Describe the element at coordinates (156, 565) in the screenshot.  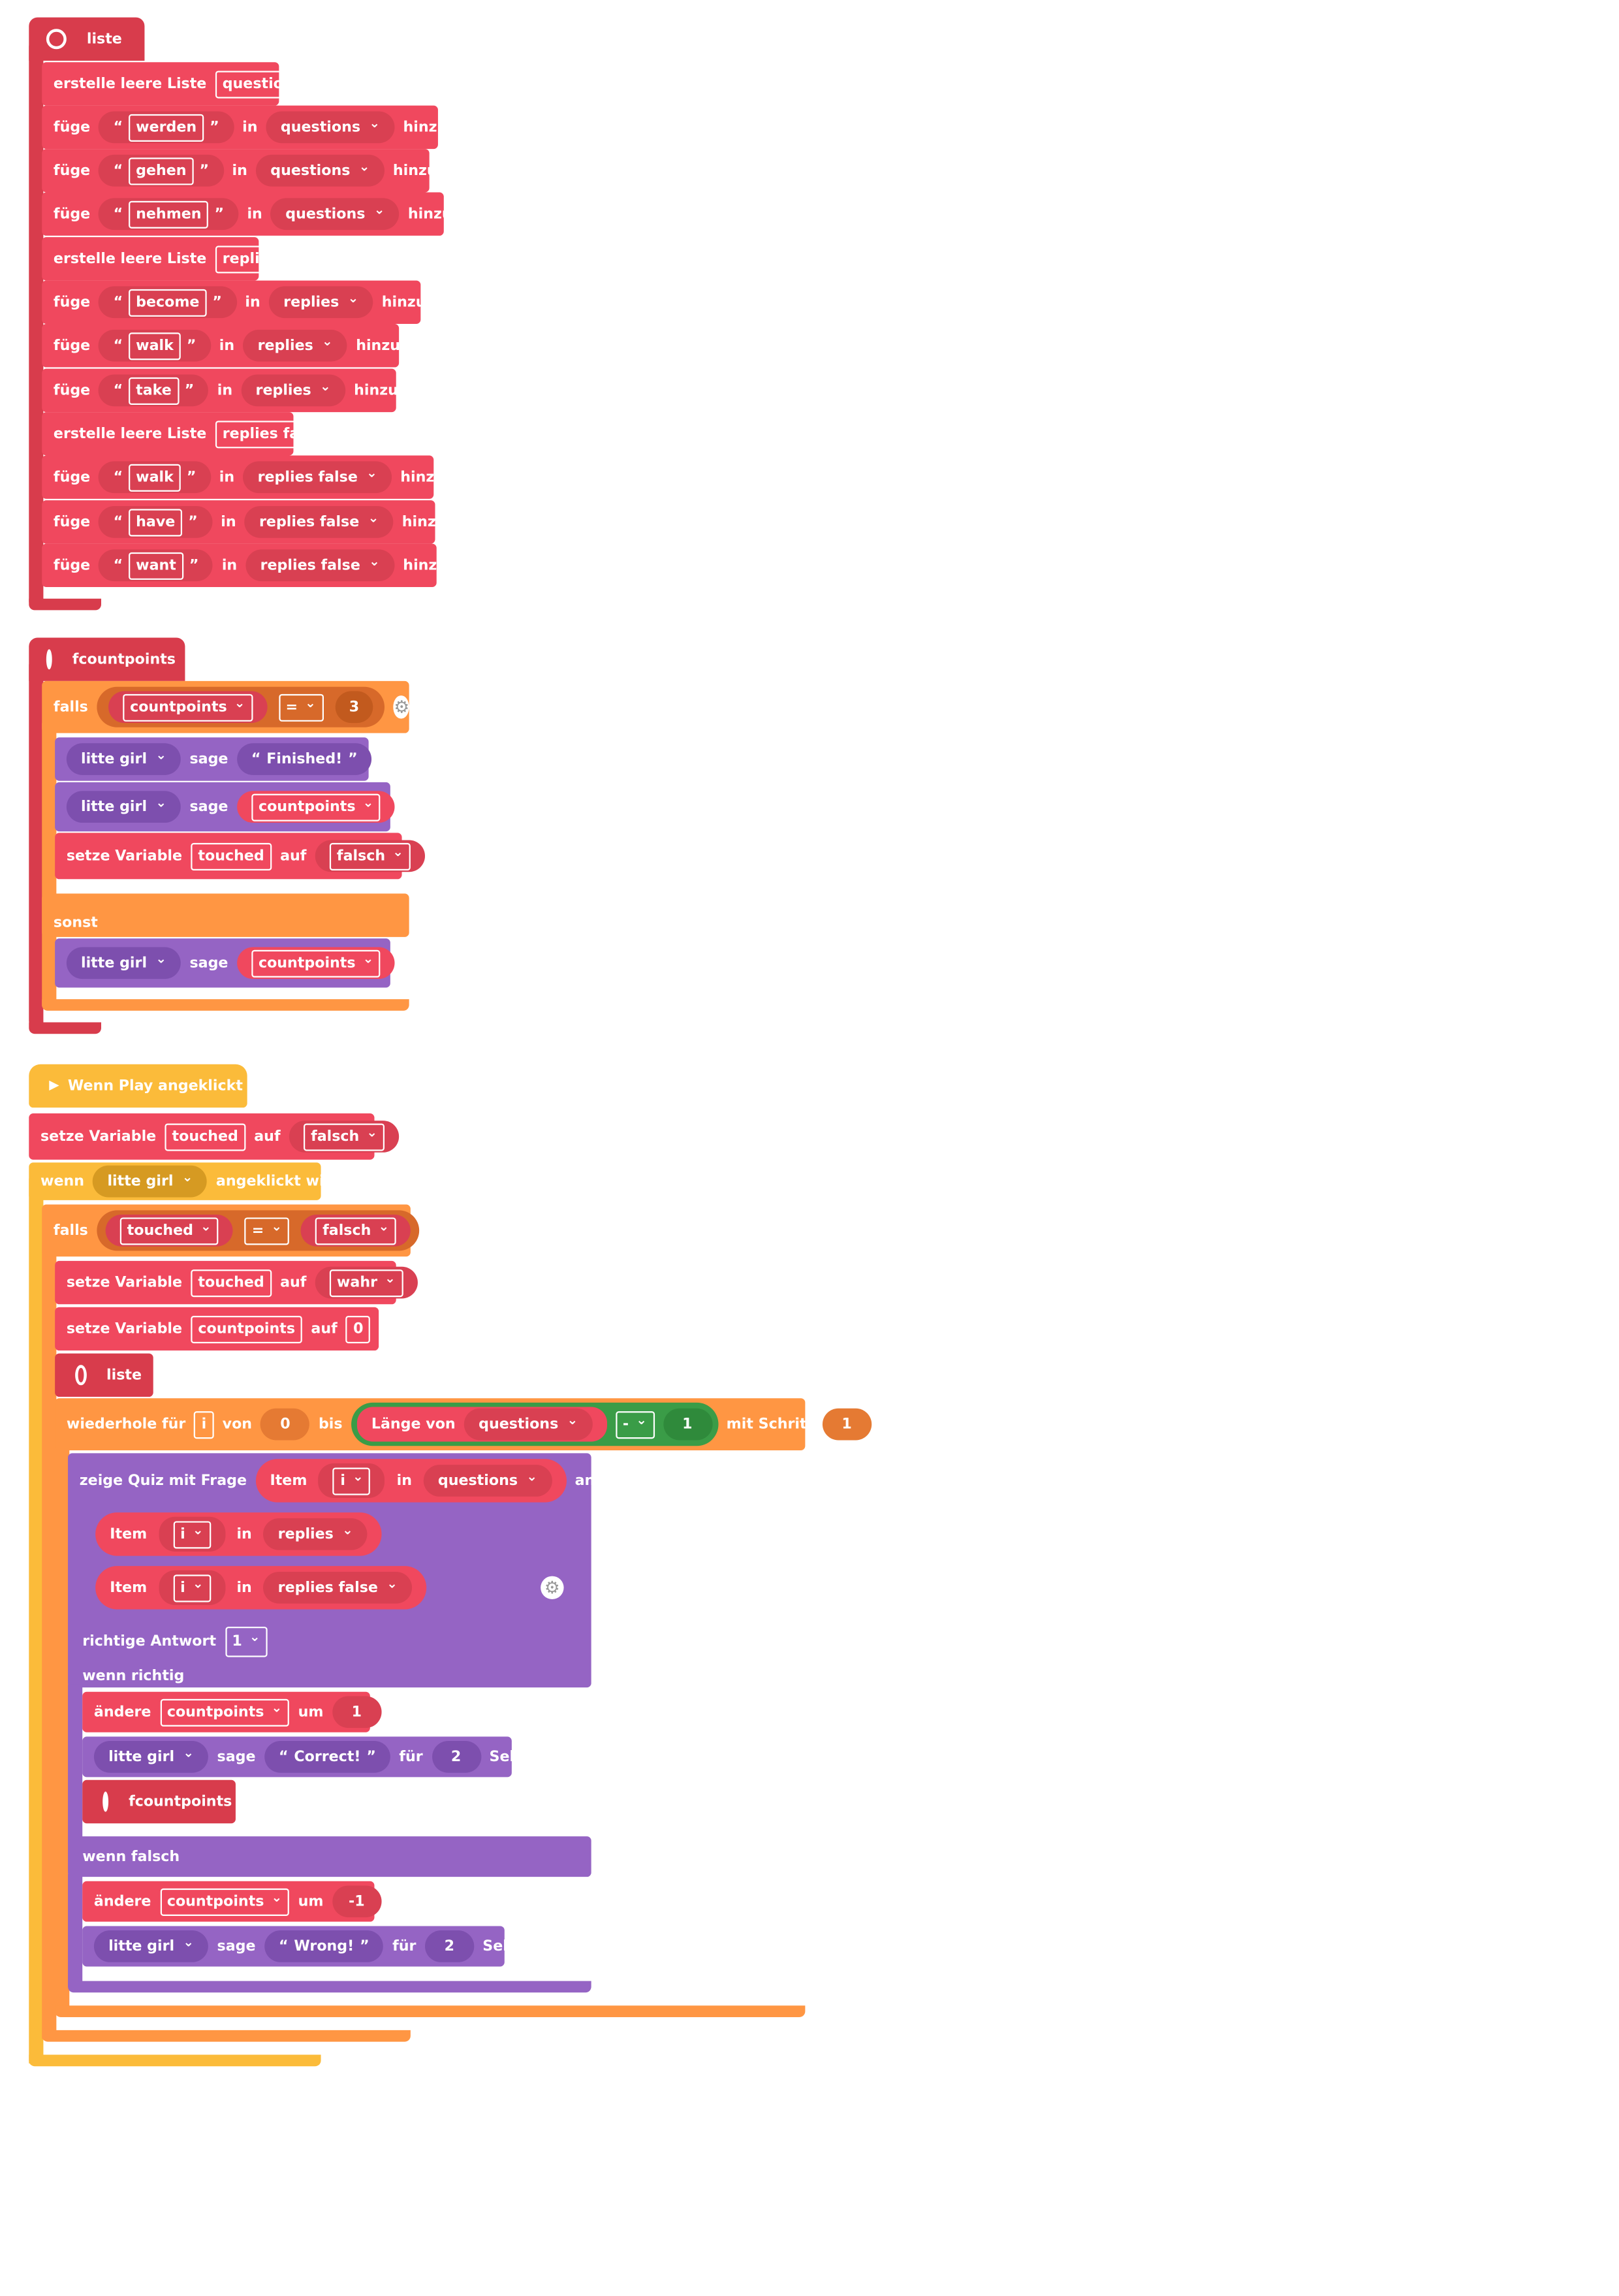
I see `text-input: “want”` at that location.